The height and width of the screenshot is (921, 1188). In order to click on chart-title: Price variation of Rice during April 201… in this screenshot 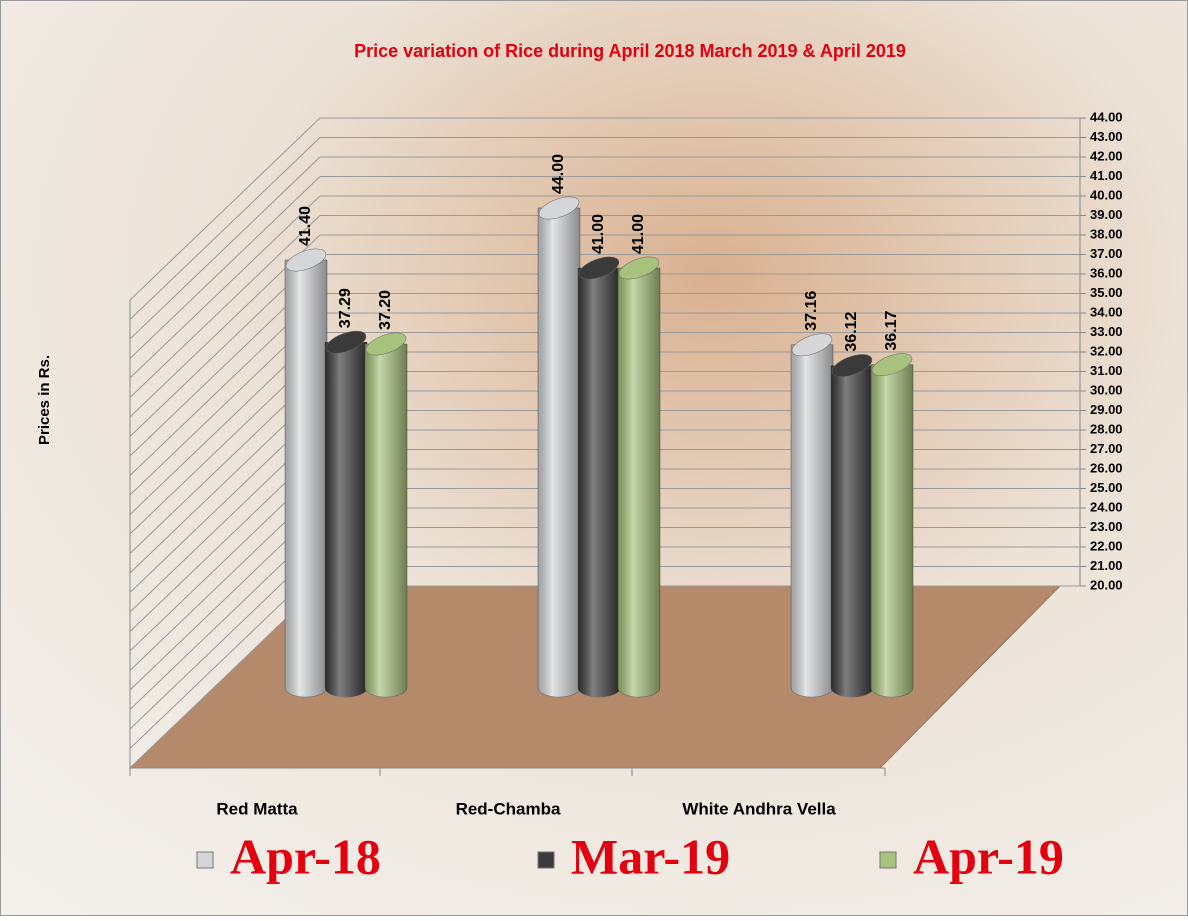, I will do `click(630, 51)`.